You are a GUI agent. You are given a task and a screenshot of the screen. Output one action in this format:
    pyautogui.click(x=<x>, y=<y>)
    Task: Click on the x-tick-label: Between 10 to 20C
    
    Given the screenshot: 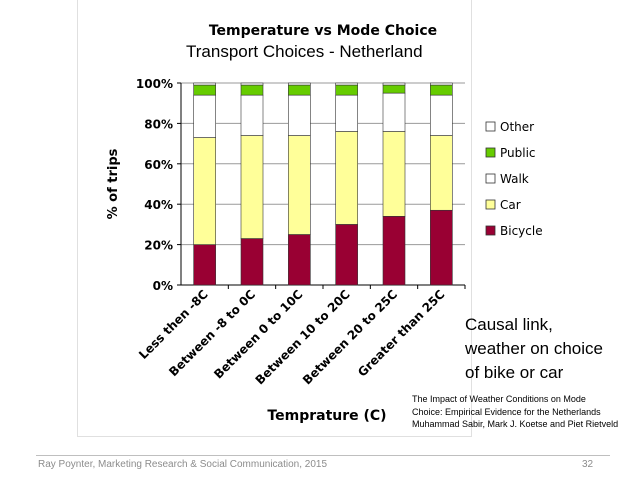 What is the action you would take?
    pyautogui.click(x=303, y=337)
    